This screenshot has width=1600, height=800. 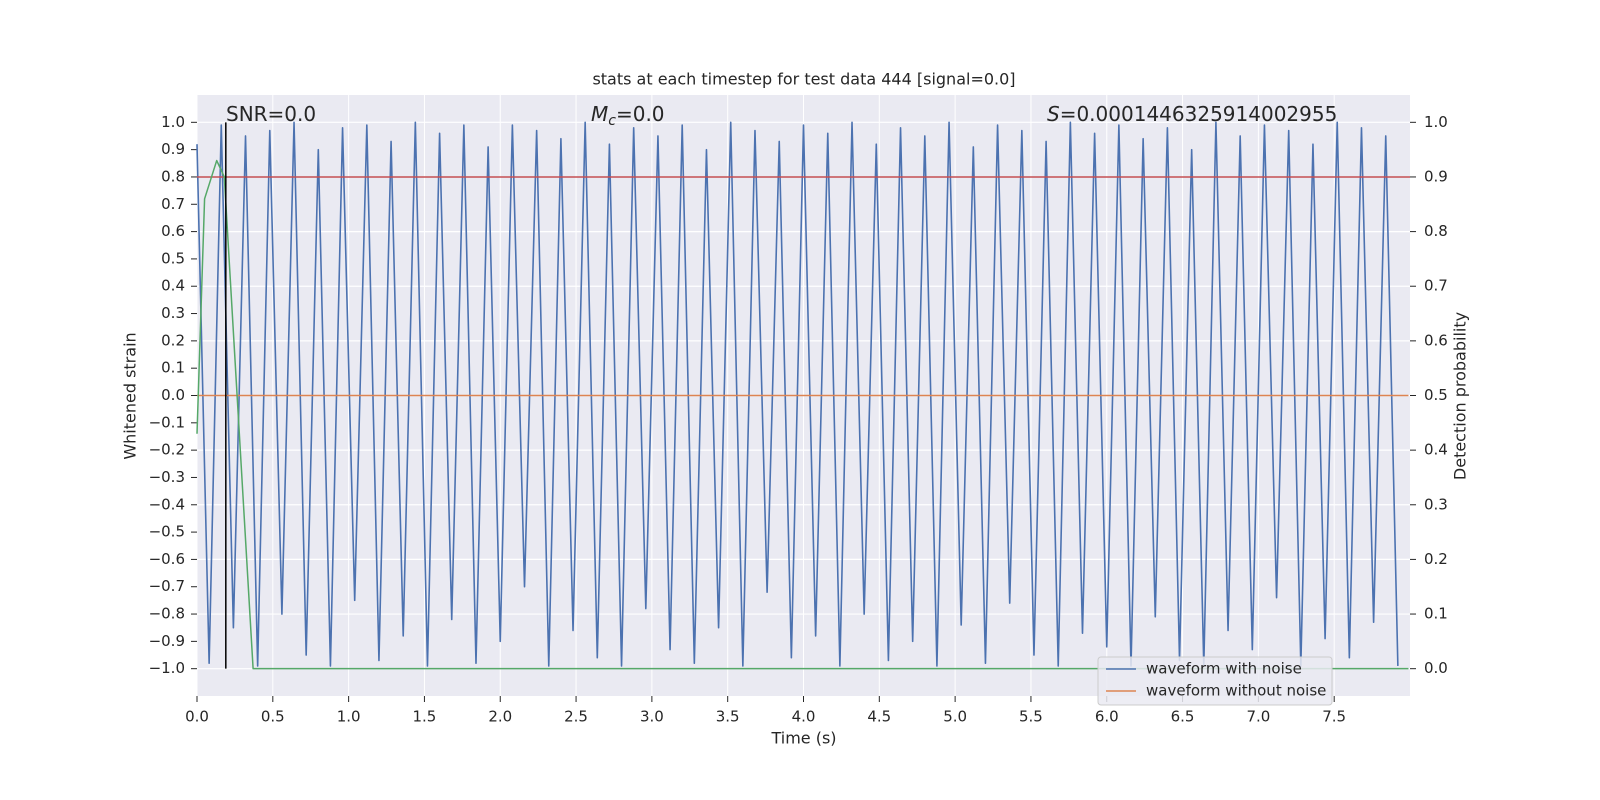 What do you see at coordinates (879, 717) in the screenshot?
I see `x-tick-label: 4.5` at bounding box center [879, 717].